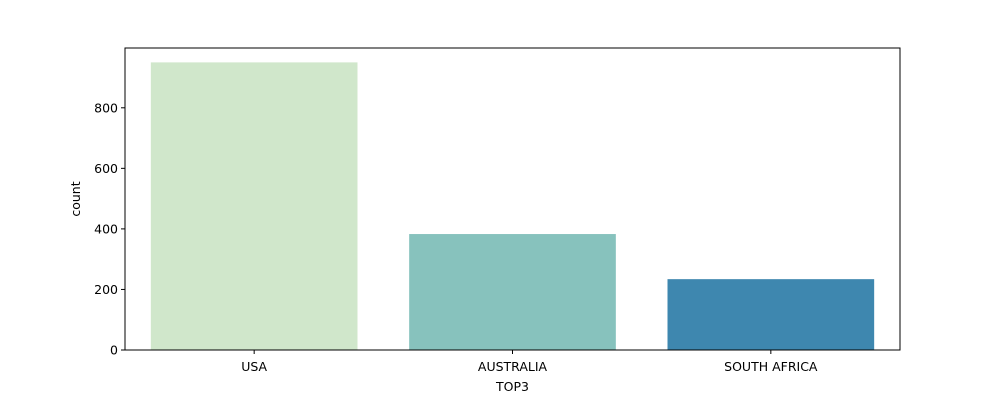 This screenshot has height=405, width=1000. I want to click on x-tick-label: AUSTRALIA, so click(513, 366).